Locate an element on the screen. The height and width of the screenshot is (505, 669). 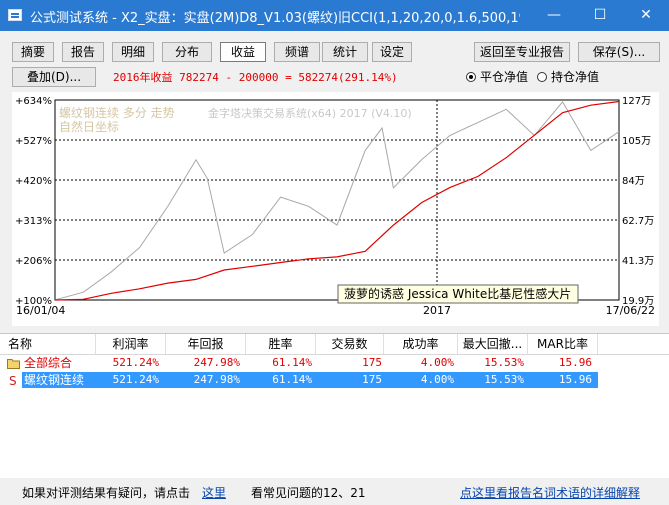
x-label-start: 16/01/04 is located at coordinates (40, 310).